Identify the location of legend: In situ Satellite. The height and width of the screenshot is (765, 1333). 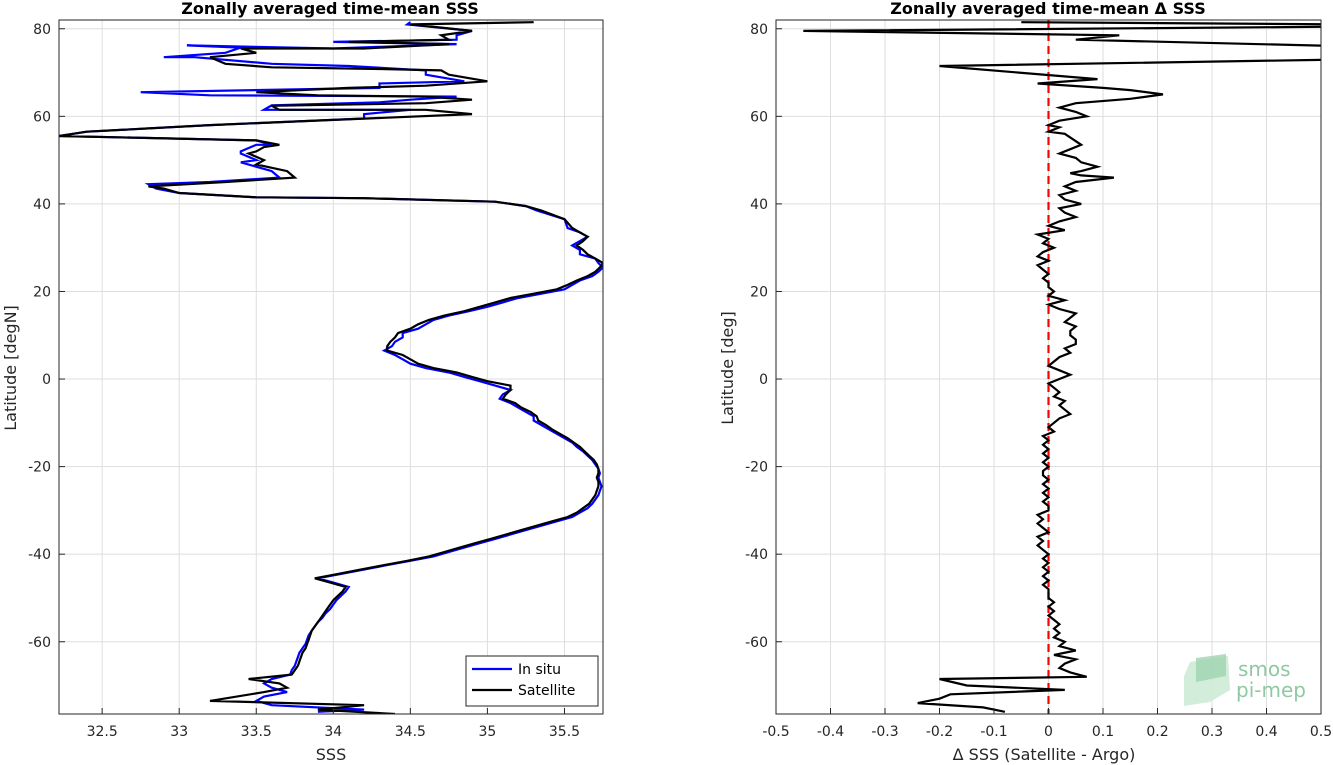
(532, 681).